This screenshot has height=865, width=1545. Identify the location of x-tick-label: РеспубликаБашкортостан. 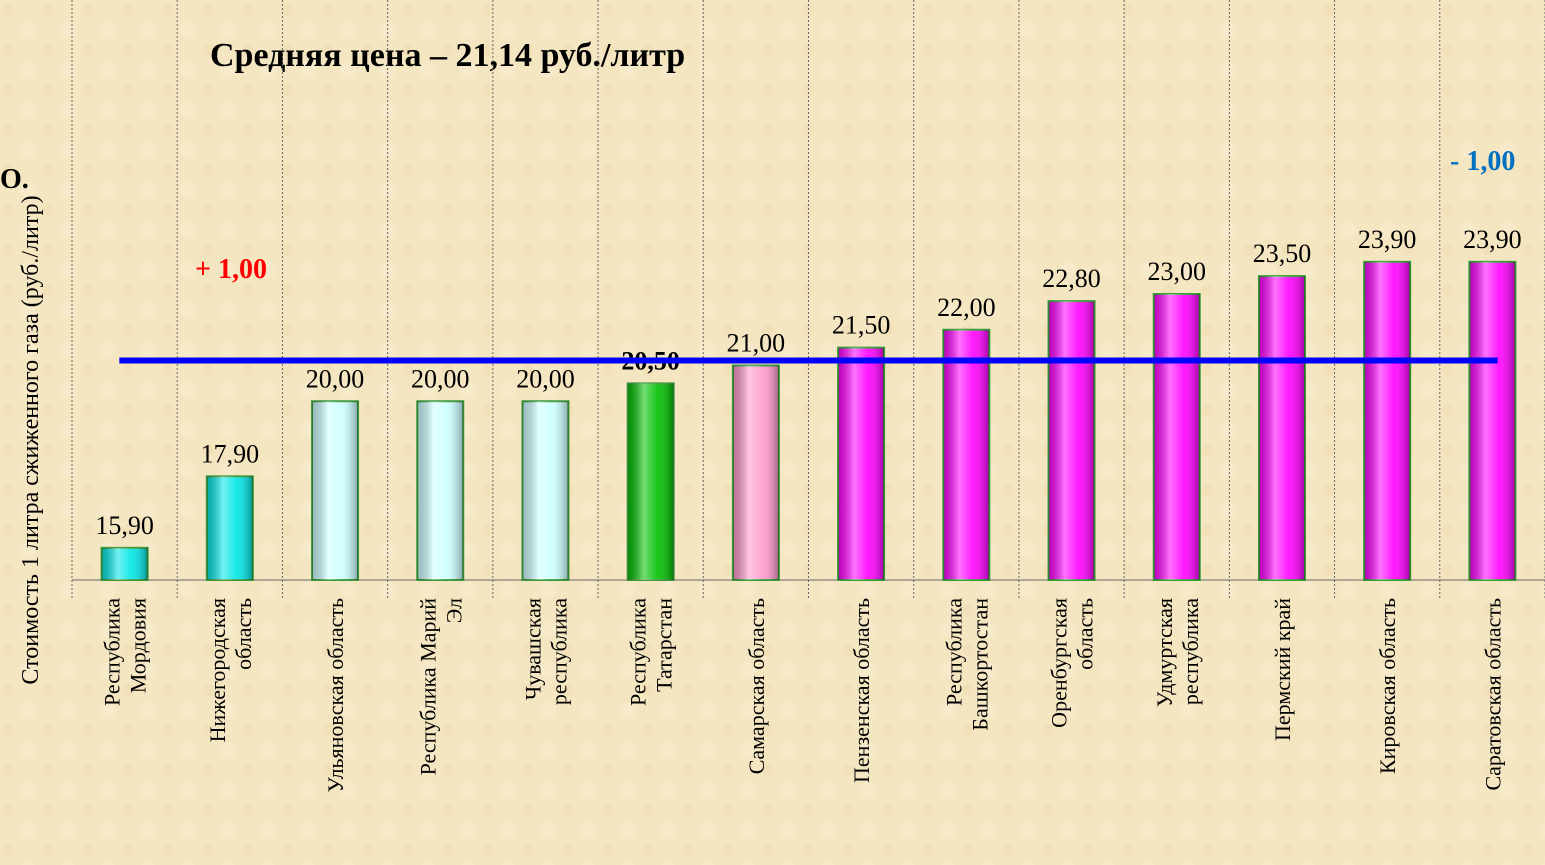
(966, 664).